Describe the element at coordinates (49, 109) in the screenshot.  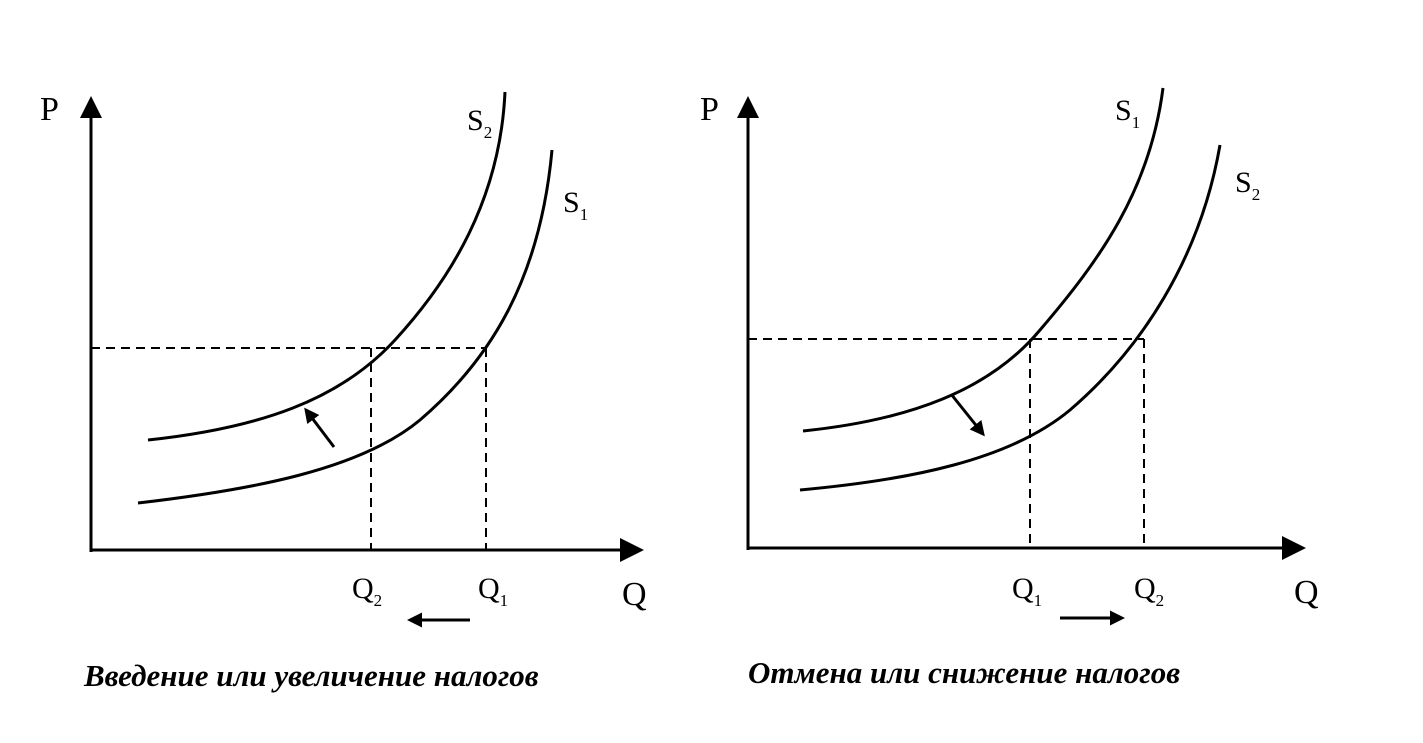
I see `left-p-label: P` at that location.